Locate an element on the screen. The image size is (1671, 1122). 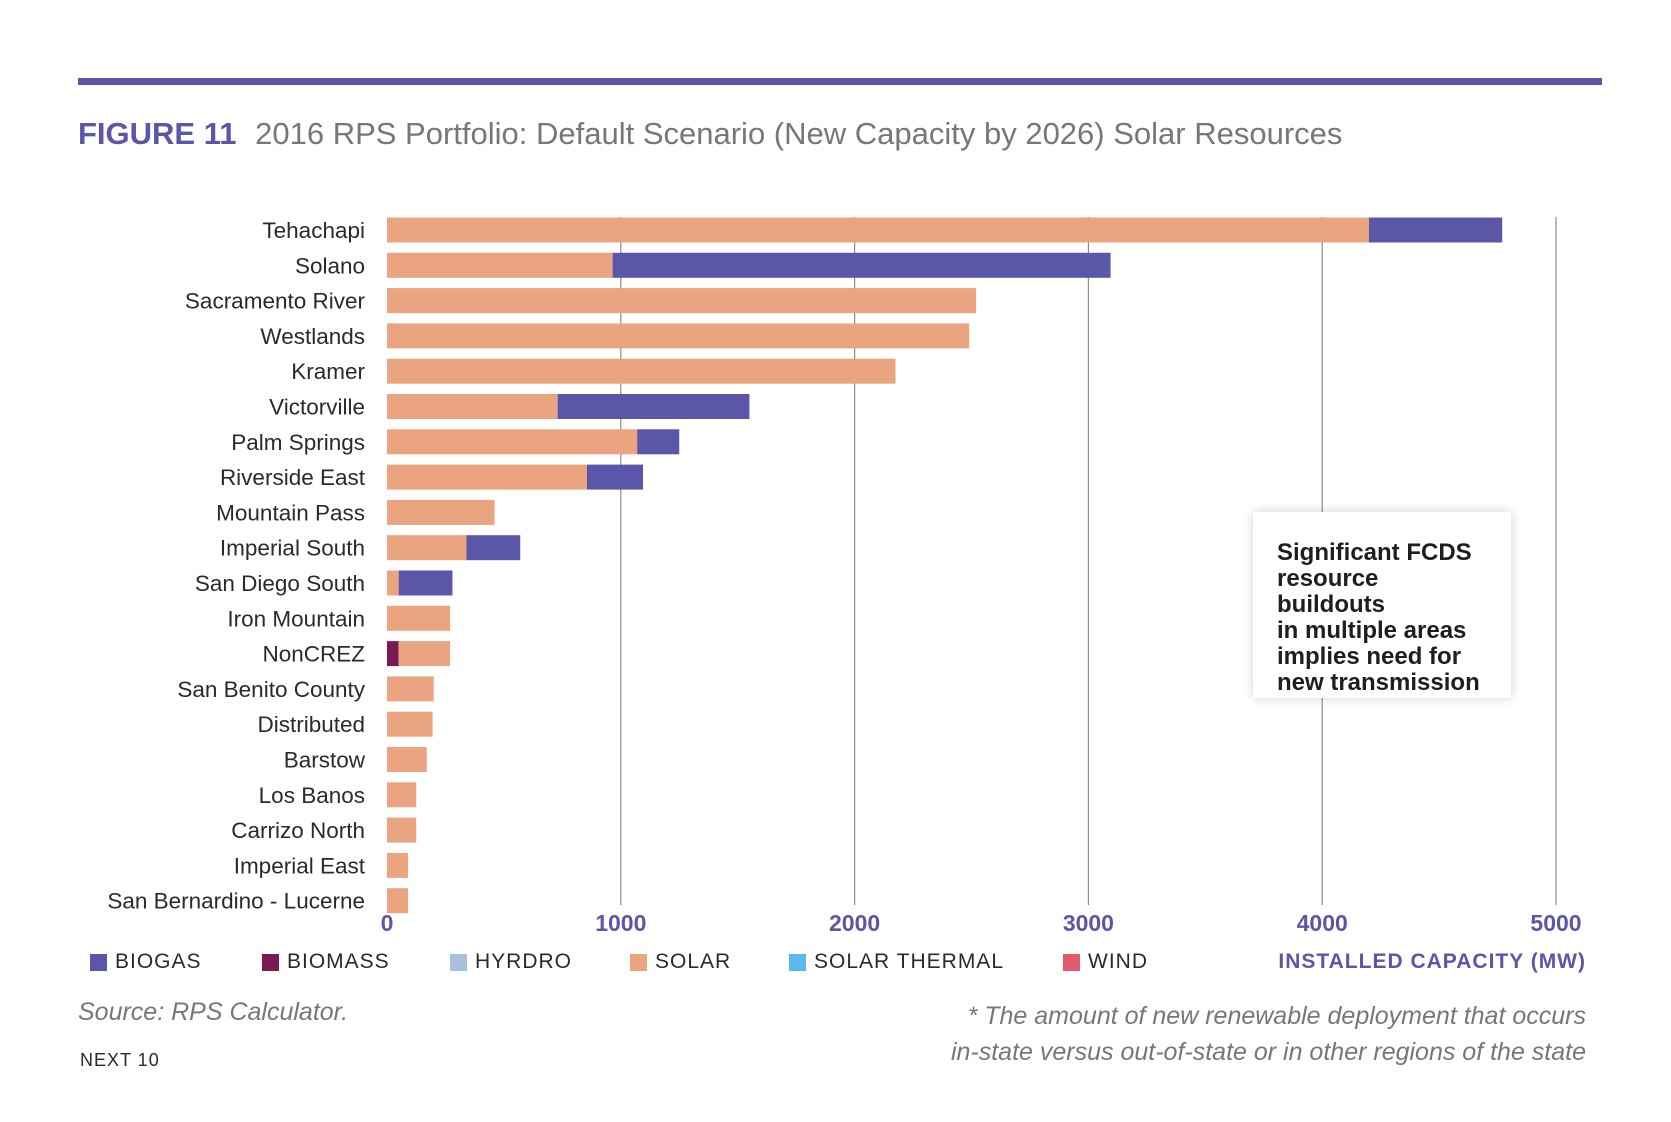
legend-item: BIOGAS is located at coordinates (146, 962).